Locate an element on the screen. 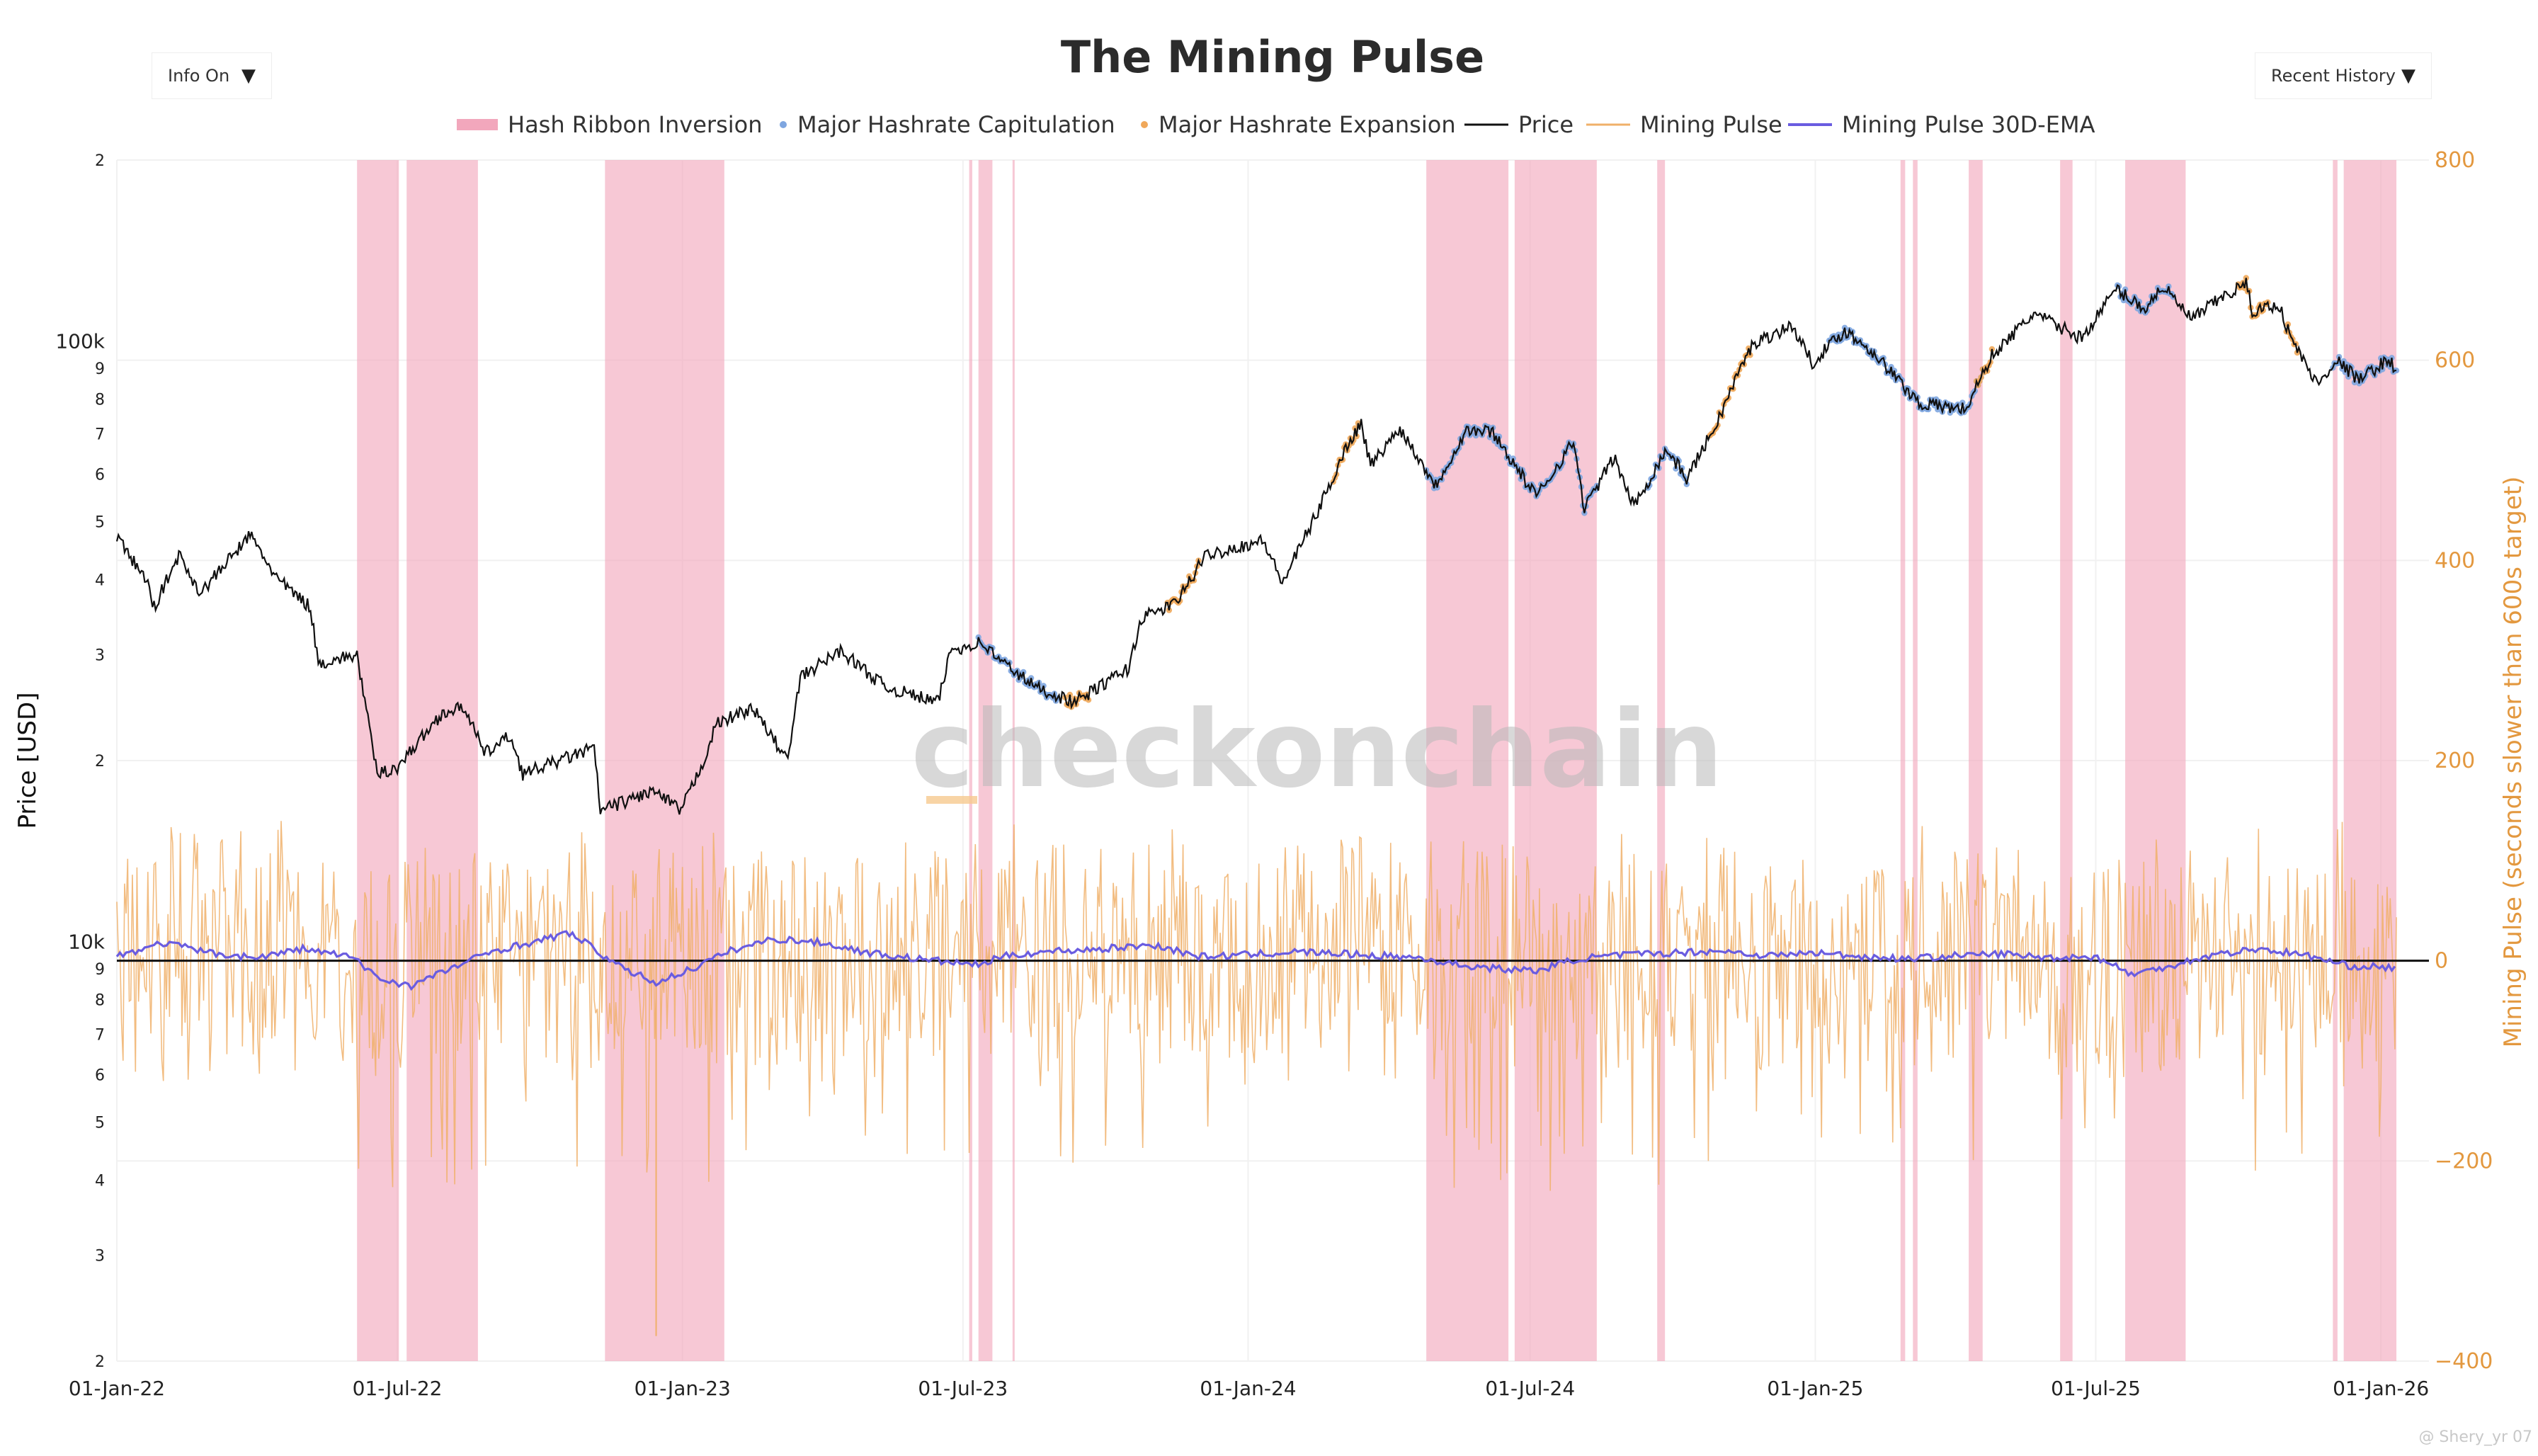  y-right-tick-label: 0 is located at coordinates (2441, 962).